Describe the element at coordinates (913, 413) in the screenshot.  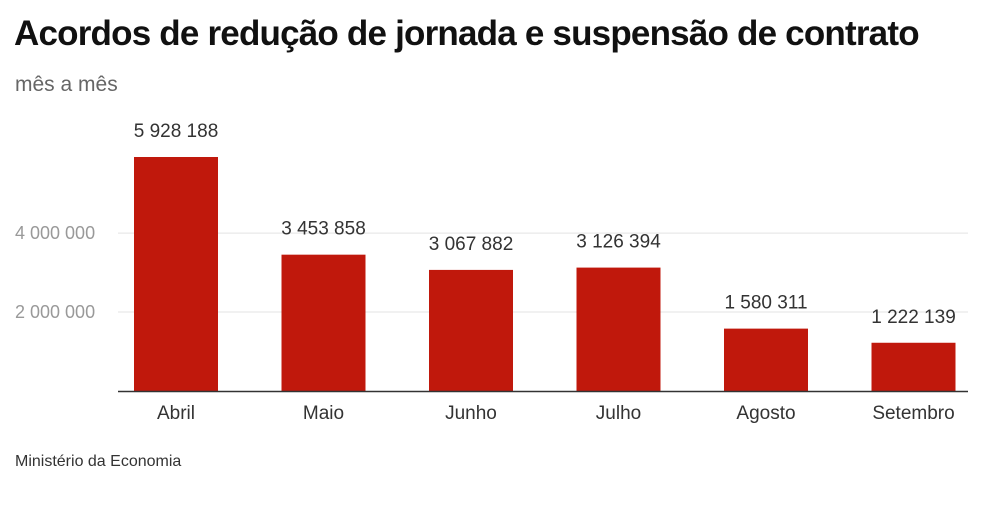
I see `x-category-label: Setembro` at that location.